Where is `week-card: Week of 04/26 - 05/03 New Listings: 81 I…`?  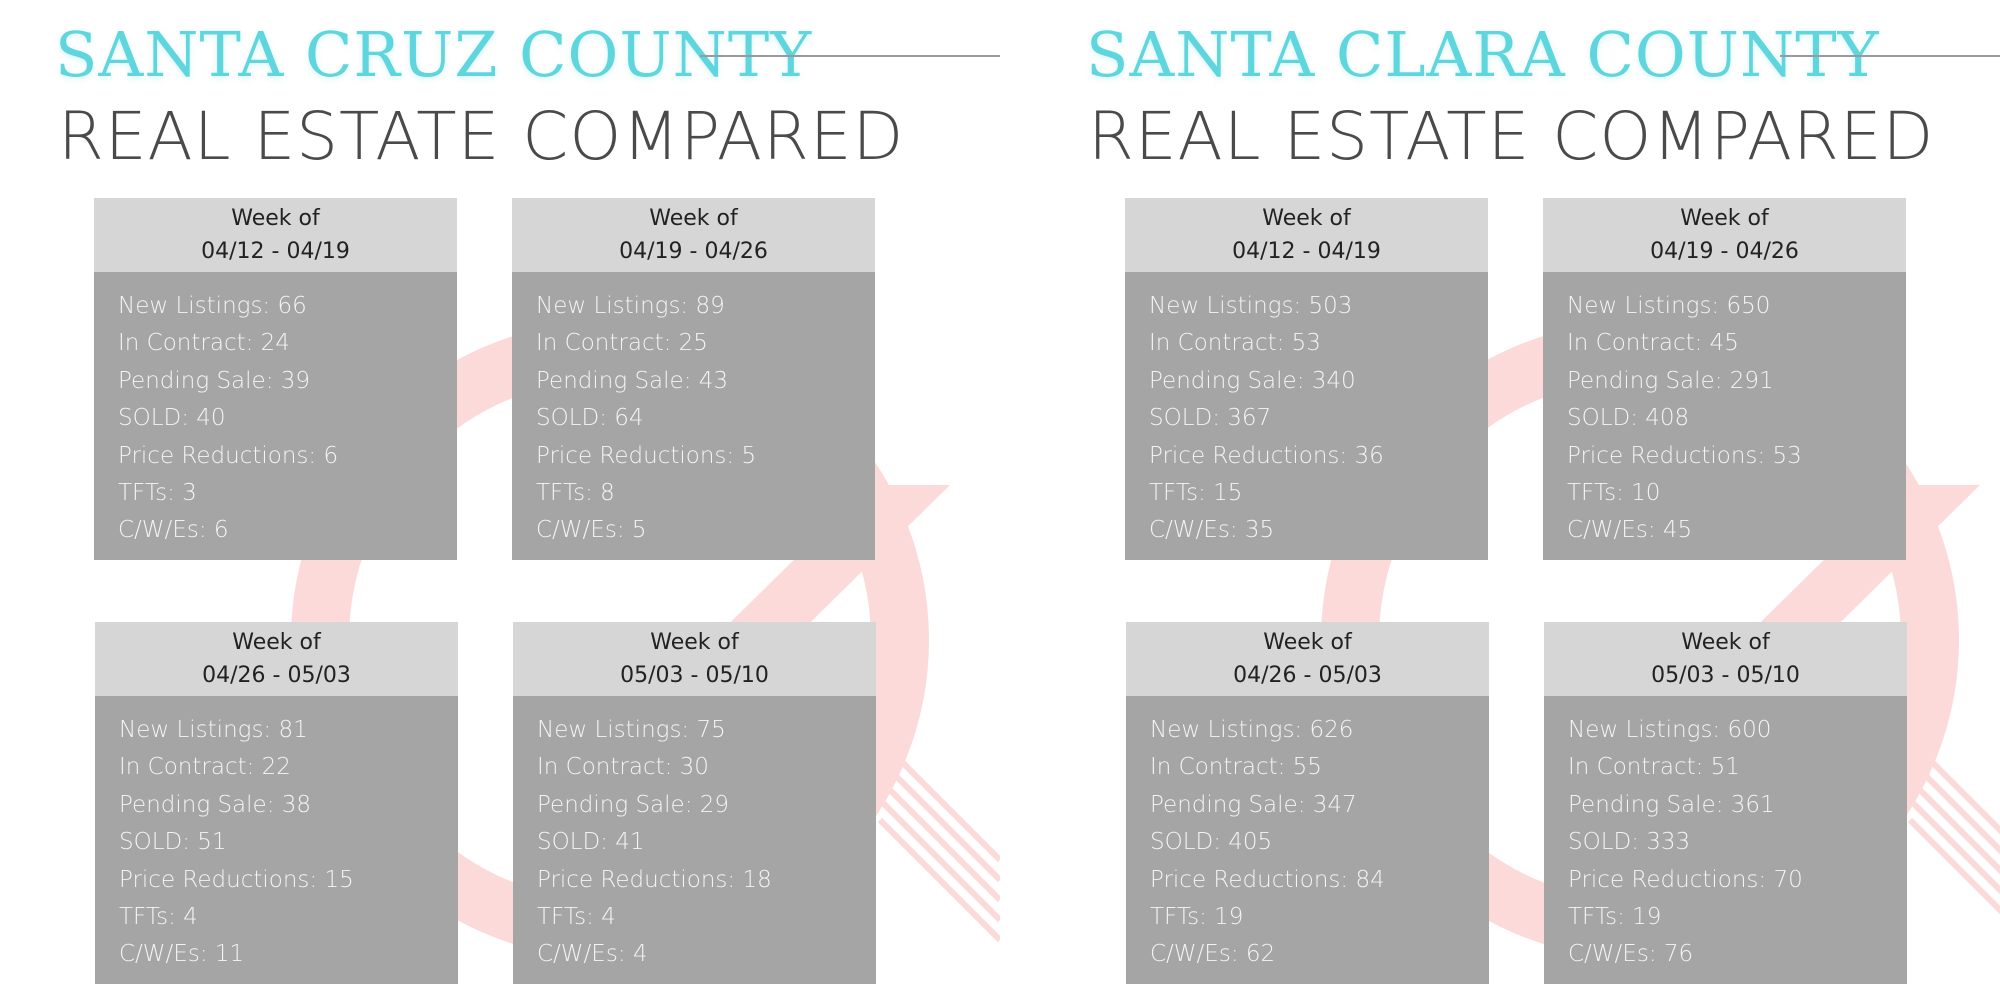
week-card: Week of 04/26 - 05/03 New Listings: 81 I… is located at coordinates (276, 803).